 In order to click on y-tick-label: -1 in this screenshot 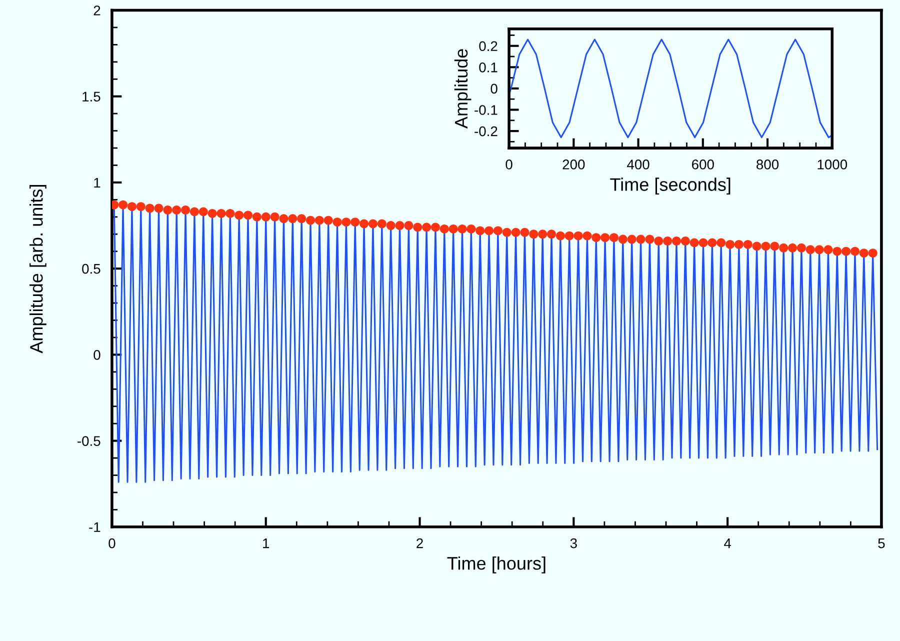, I will do `click(94, 527)`.